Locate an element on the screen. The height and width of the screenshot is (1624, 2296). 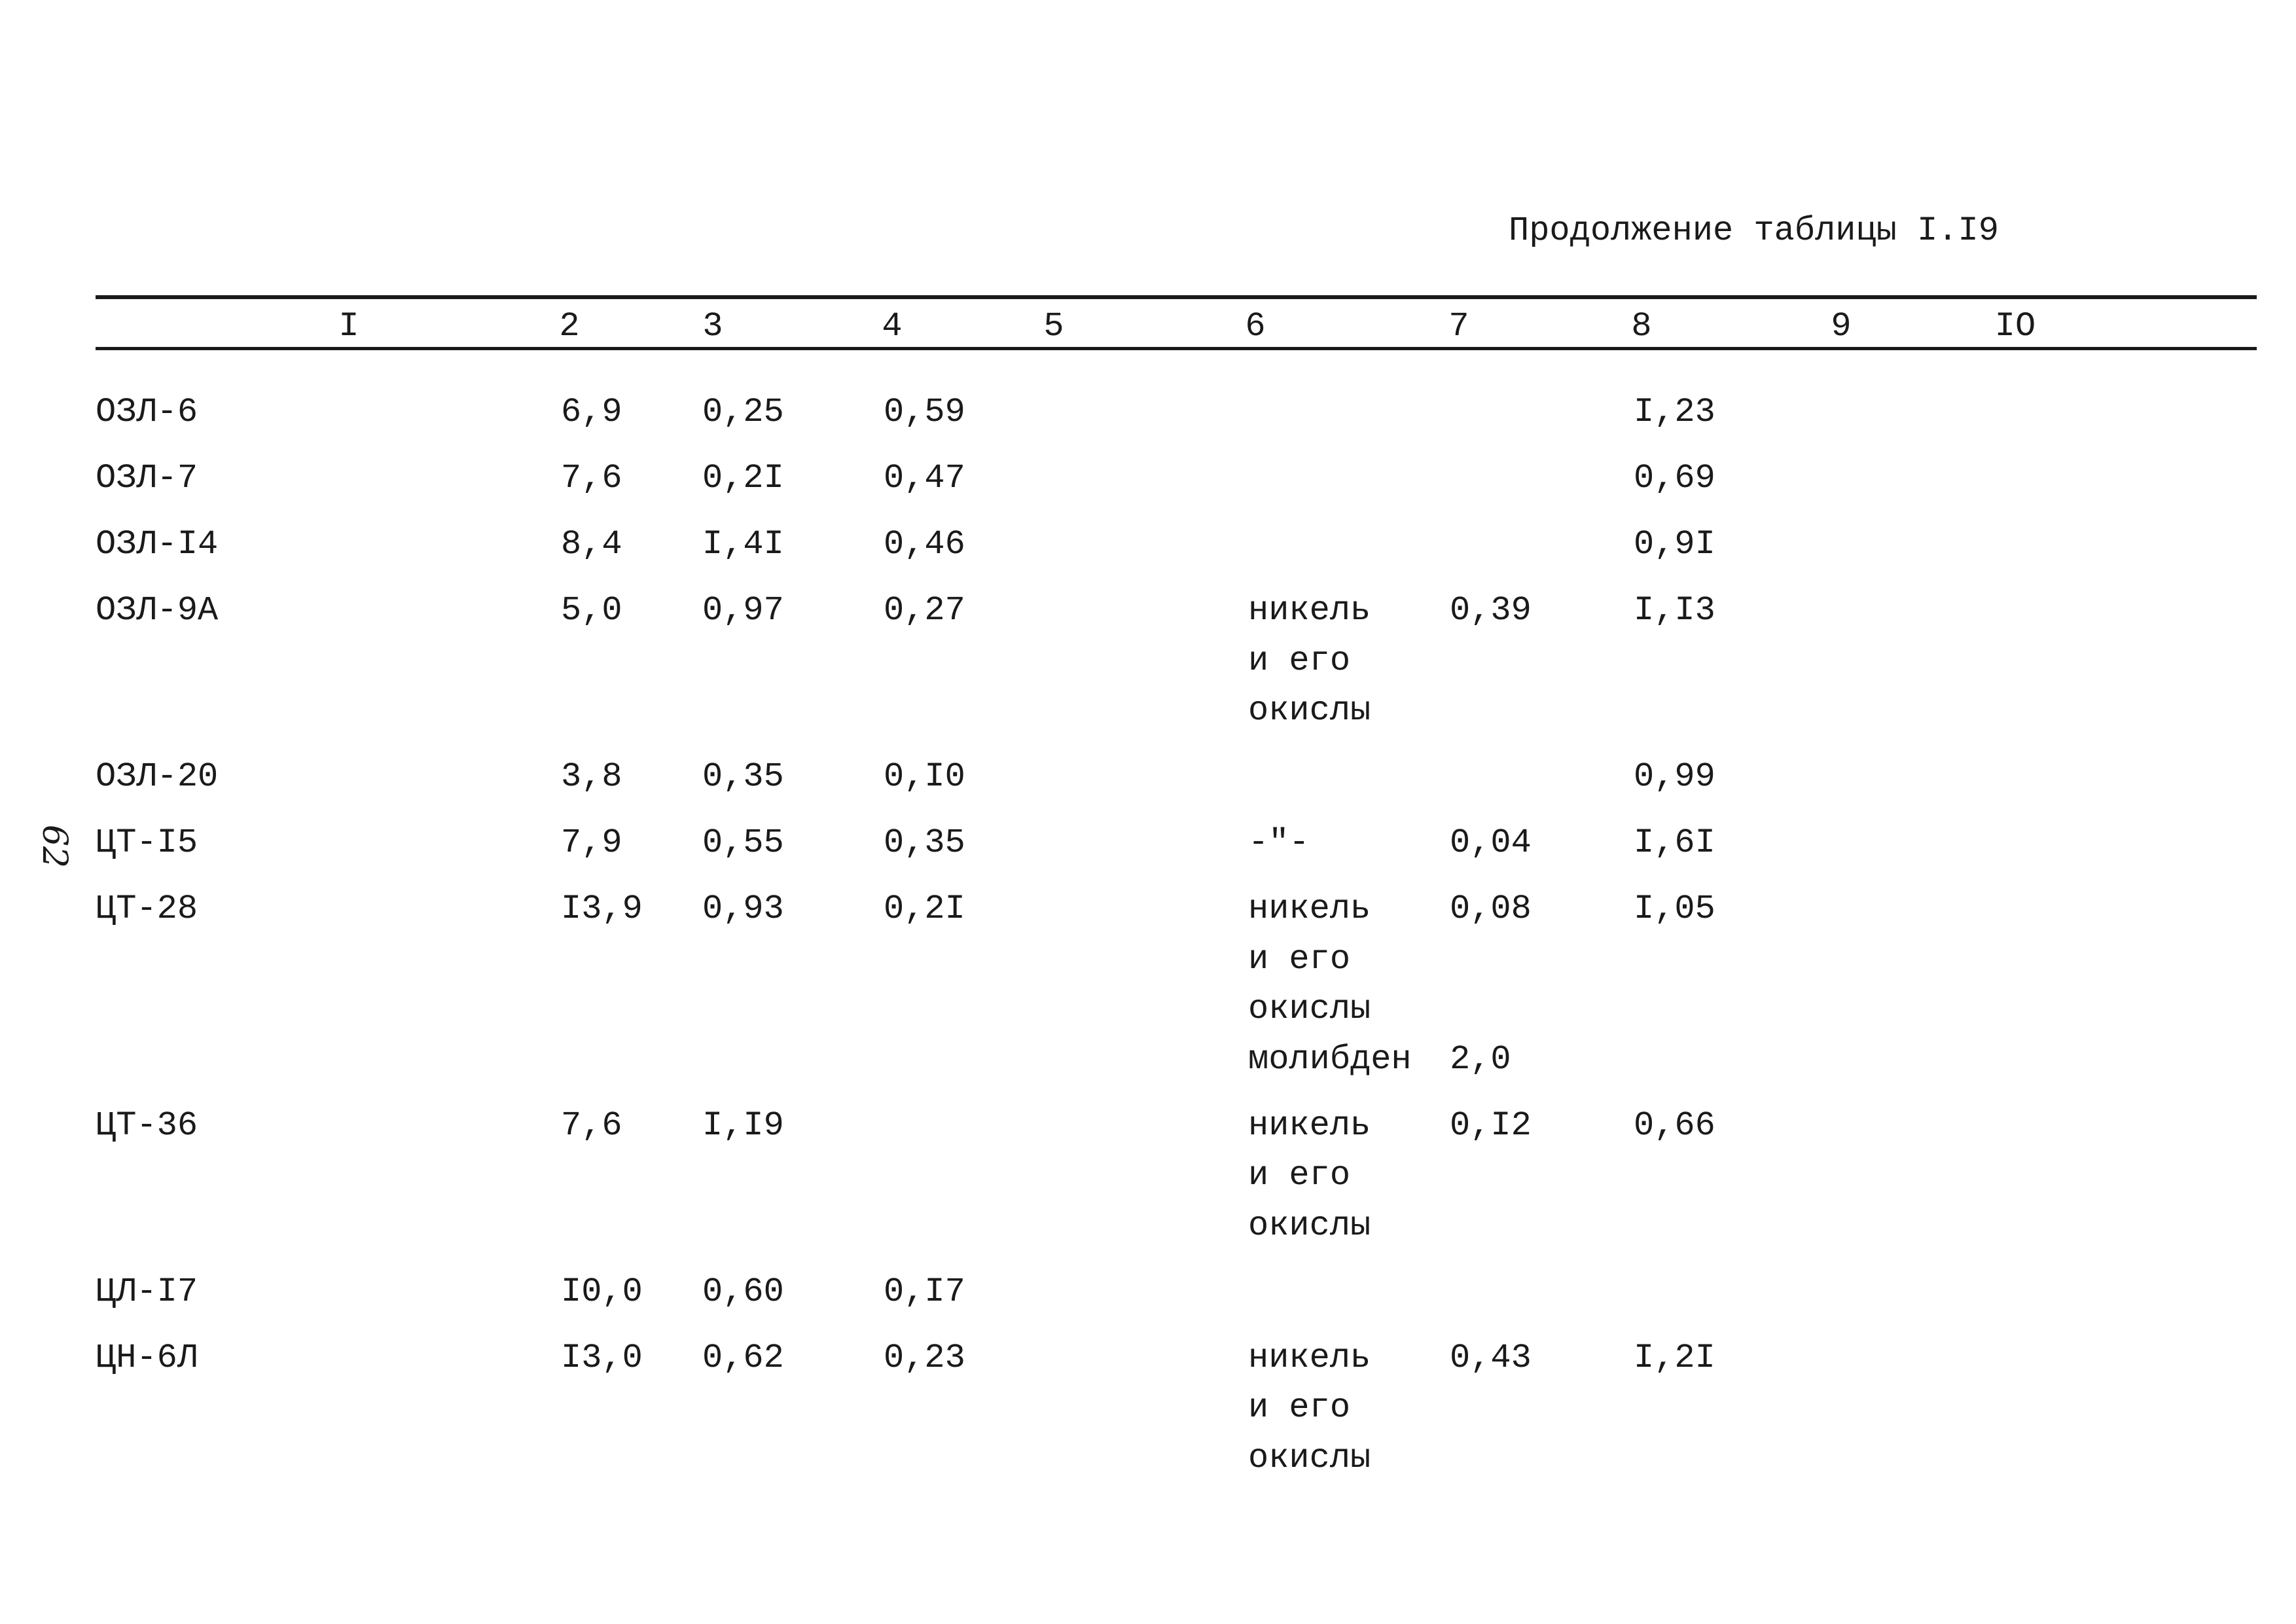
cell: 0,08 is located at coordinates (1491, 909).